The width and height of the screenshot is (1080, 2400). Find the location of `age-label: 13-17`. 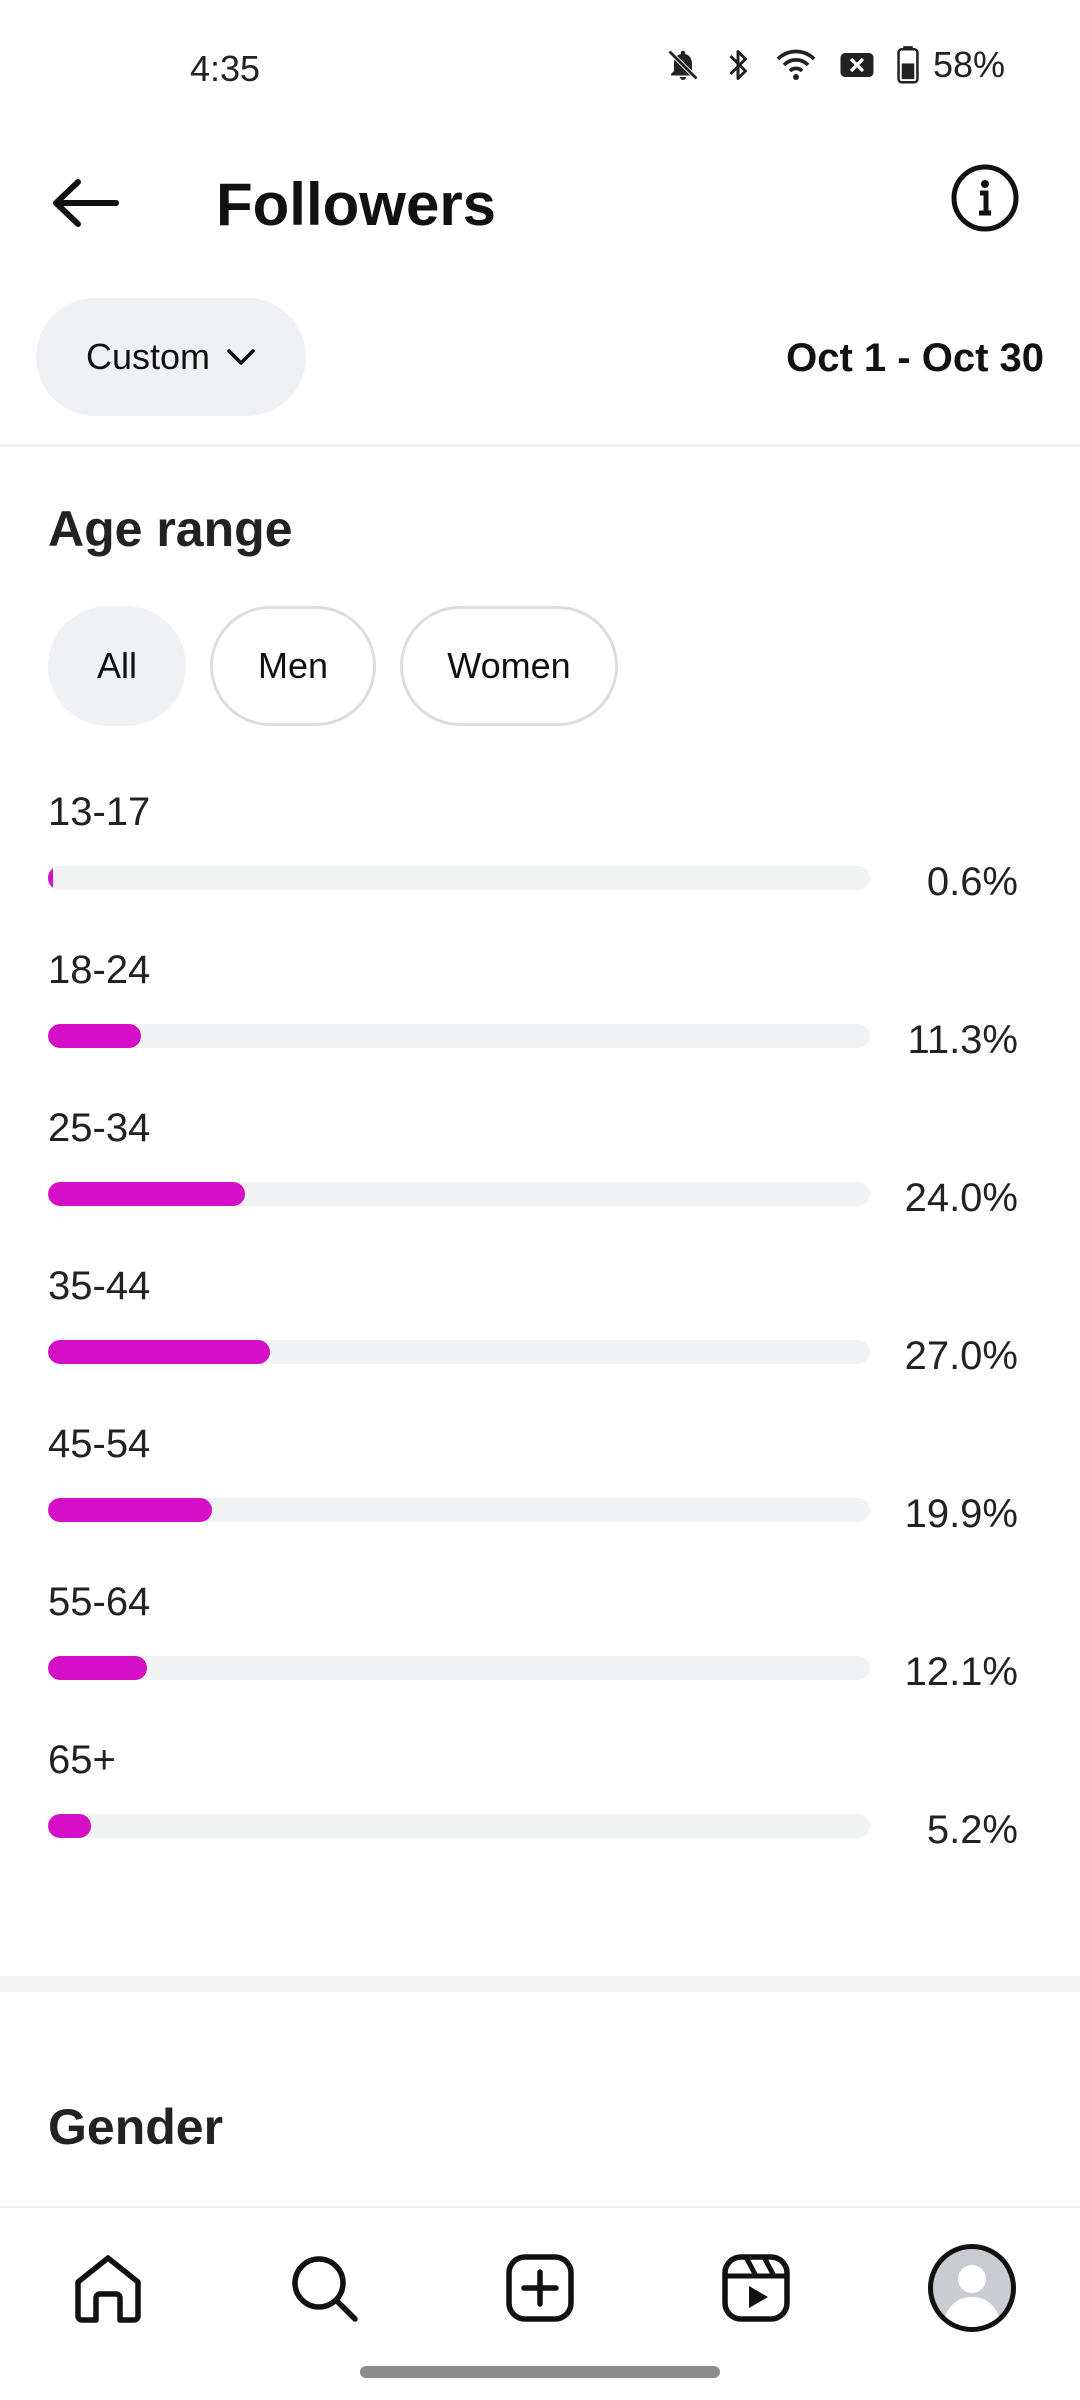

age-label: 13-17 is located at coordinates (99, 812).